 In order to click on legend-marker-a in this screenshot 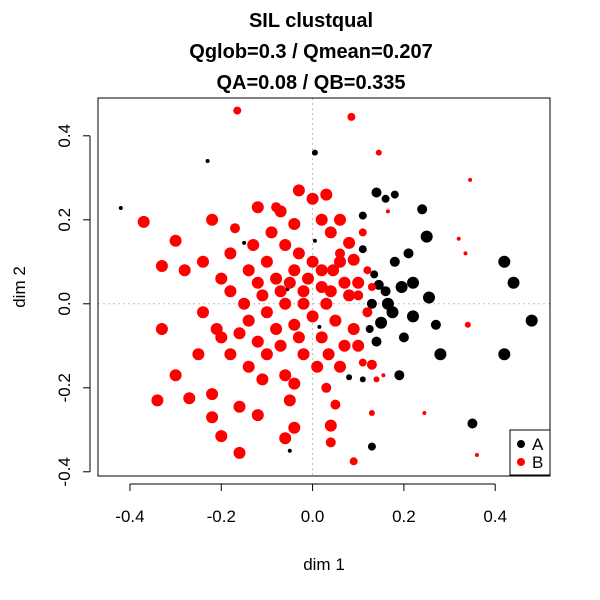, I will do `click(521, 444)`.